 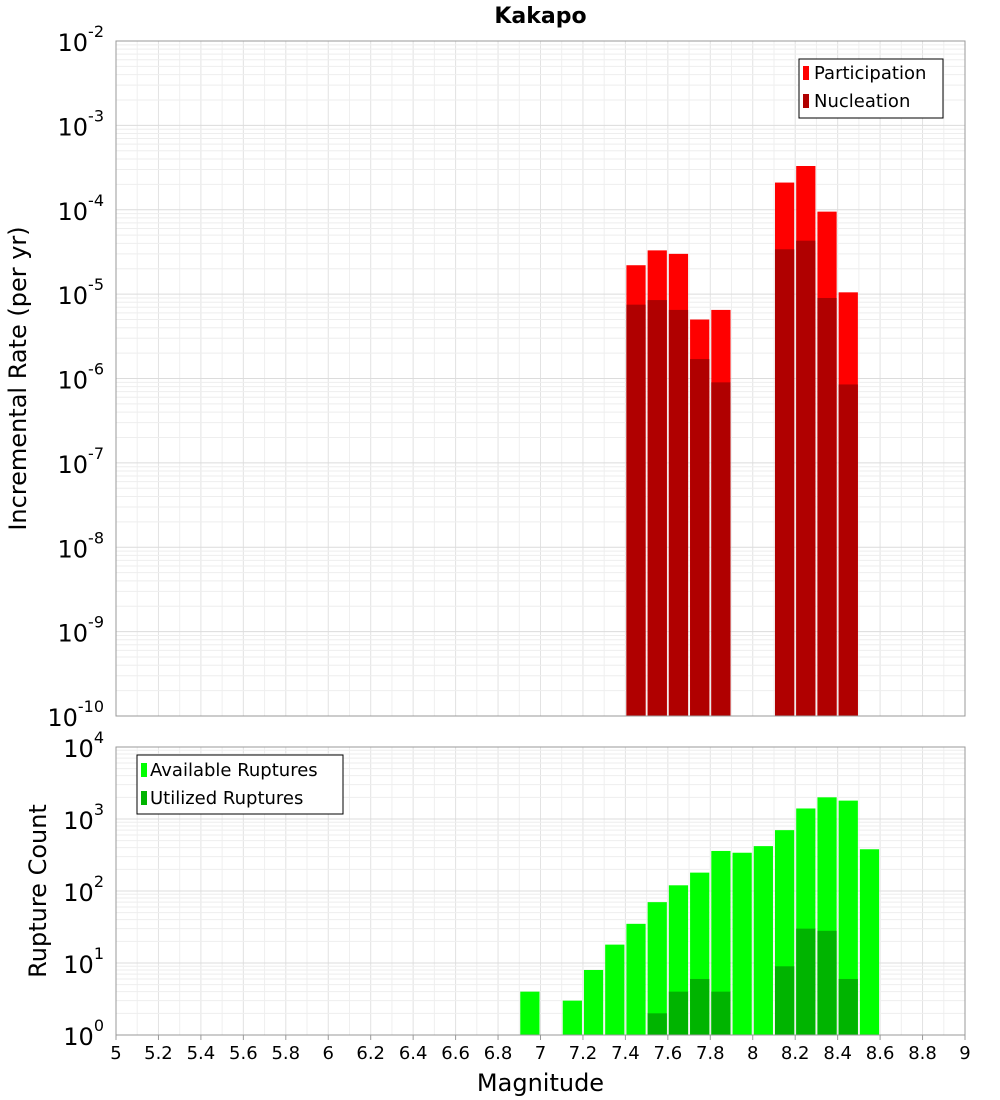 I want to click on rate-y-tick-label: 10⁻¹⁰, so click(x=75, y=714).